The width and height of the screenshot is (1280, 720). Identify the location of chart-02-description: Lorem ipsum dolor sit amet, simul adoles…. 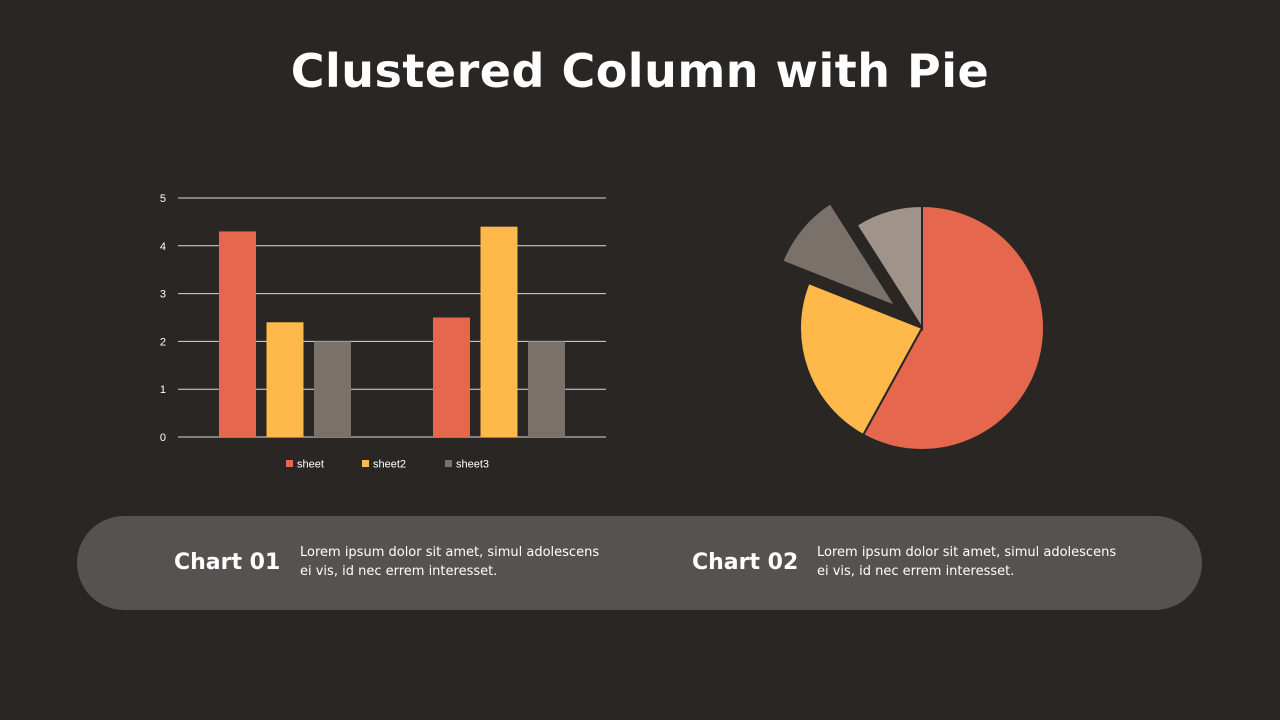
(967, 562).